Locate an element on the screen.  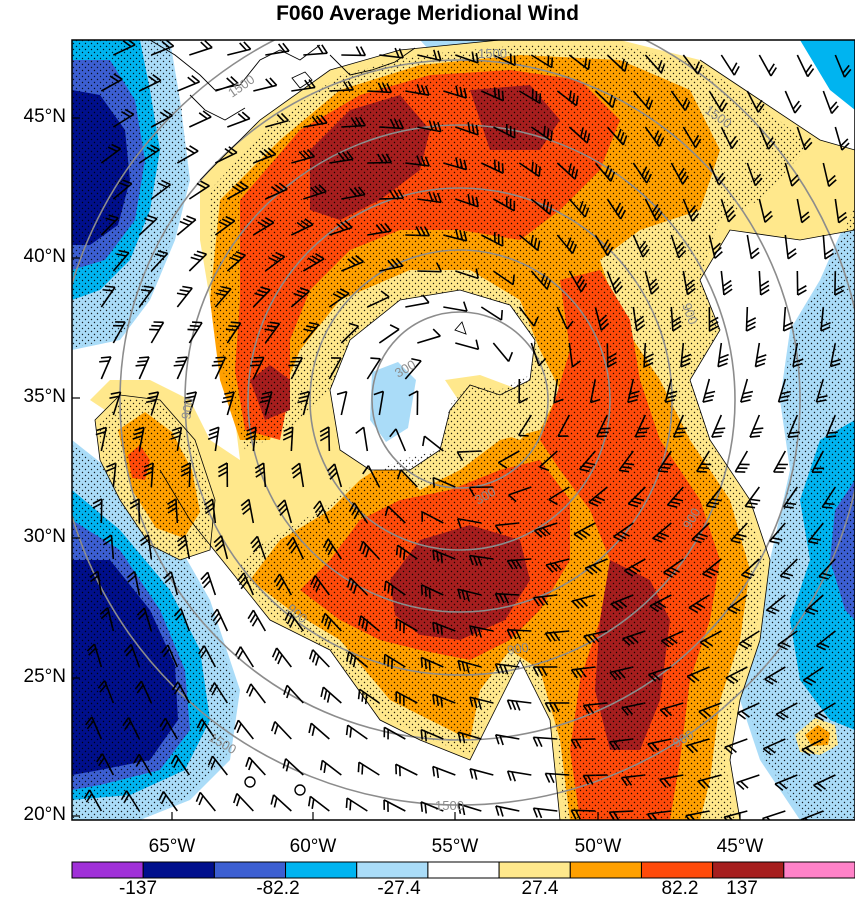
colorbar-label: -137 is located at coordinates (138, 888).